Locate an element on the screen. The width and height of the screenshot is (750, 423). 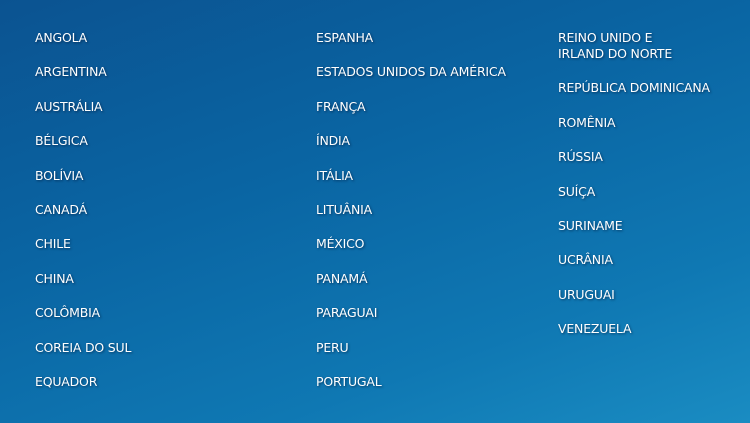
country-item: ANGOLA is located at coordinates (61, 37).